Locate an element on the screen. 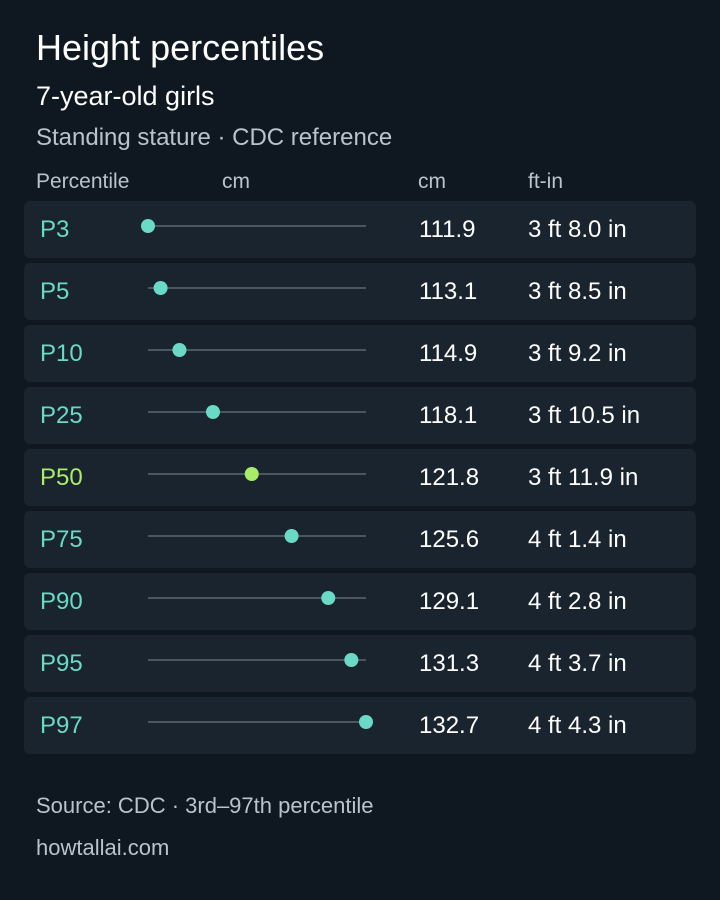 The height and width of the screenshot is (900, 720). percentile-label: P5 is located at coordinates (55, 291).